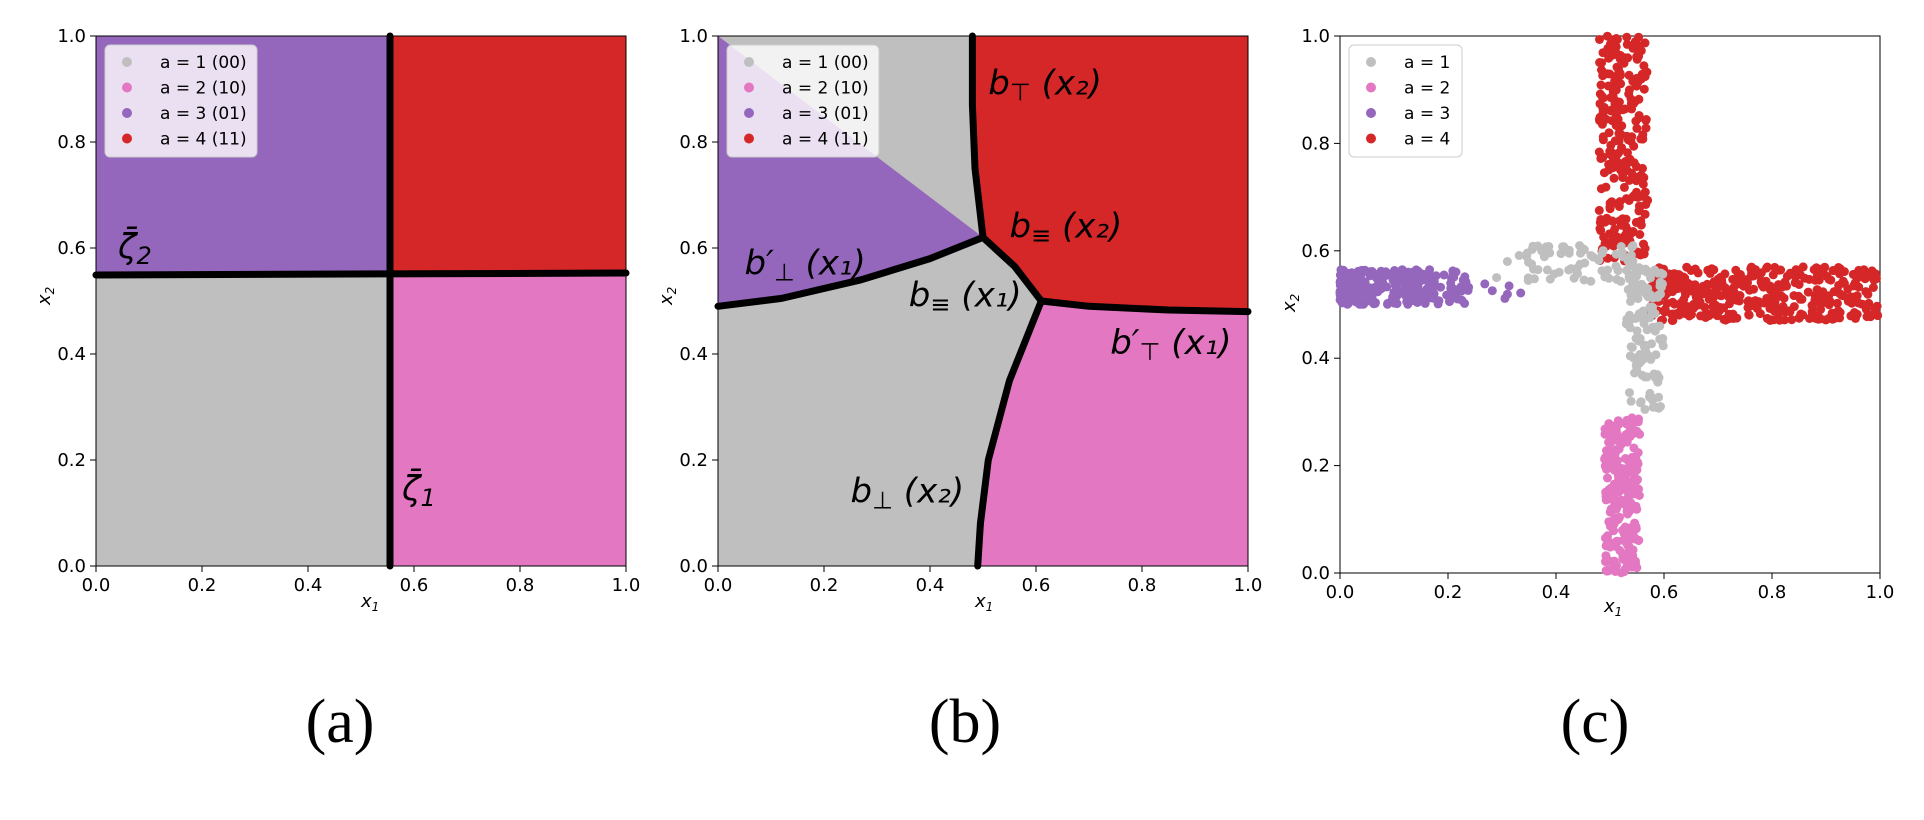 The width and height of the screenshot is (1924, 820). What do you see at coordinates (693, 354) in the screenshot?
I see `y-tick-label: 0.4` at bounding box center [693, 354].